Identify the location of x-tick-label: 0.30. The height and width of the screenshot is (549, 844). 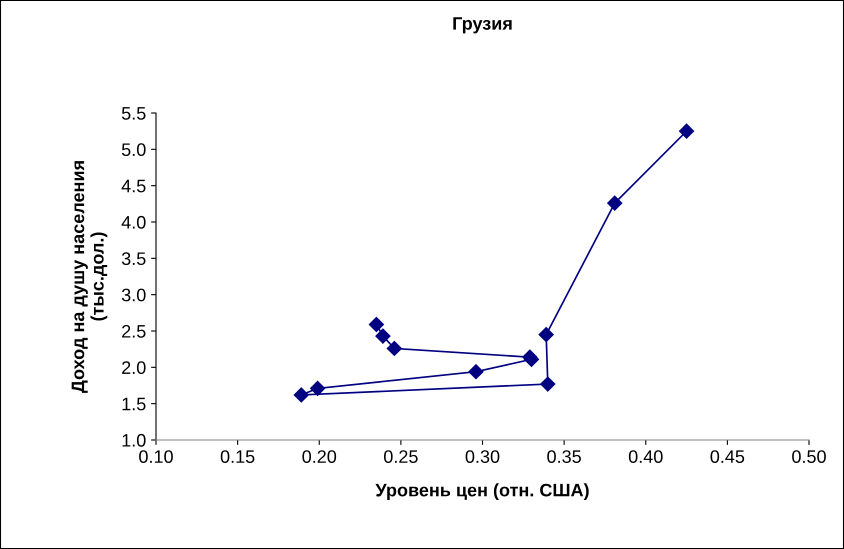
(483, 456).